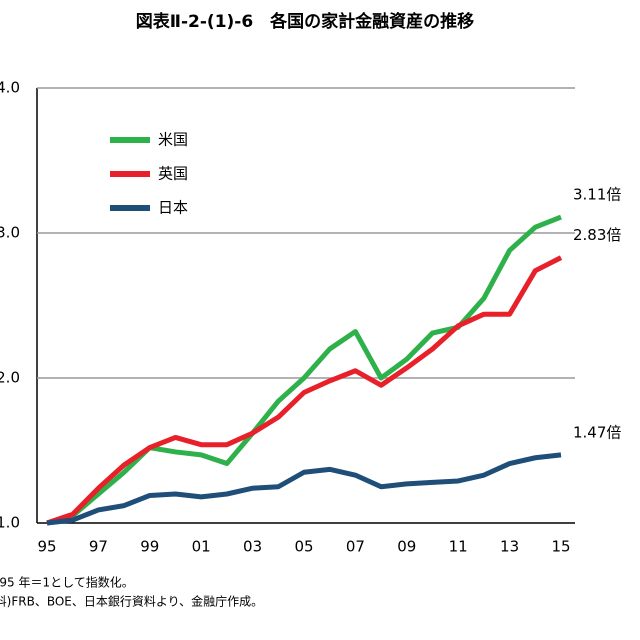  I want to click on end-label: 2.83倍, so click(597, 235).